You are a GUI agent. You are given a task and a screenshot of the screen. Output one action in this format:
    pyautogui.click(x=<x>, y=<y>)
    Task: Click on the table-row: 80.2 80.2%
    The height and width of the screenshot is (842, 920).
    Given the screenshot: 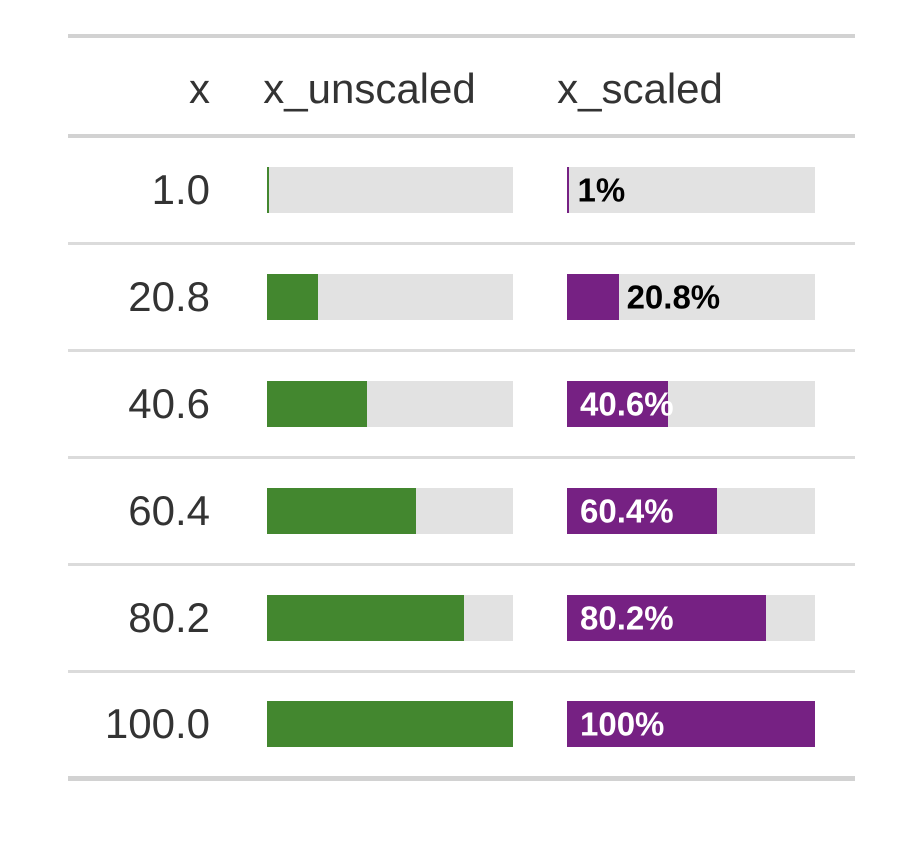 What is the action you would take?
    pyautogui.click(x=461, y=617)
    